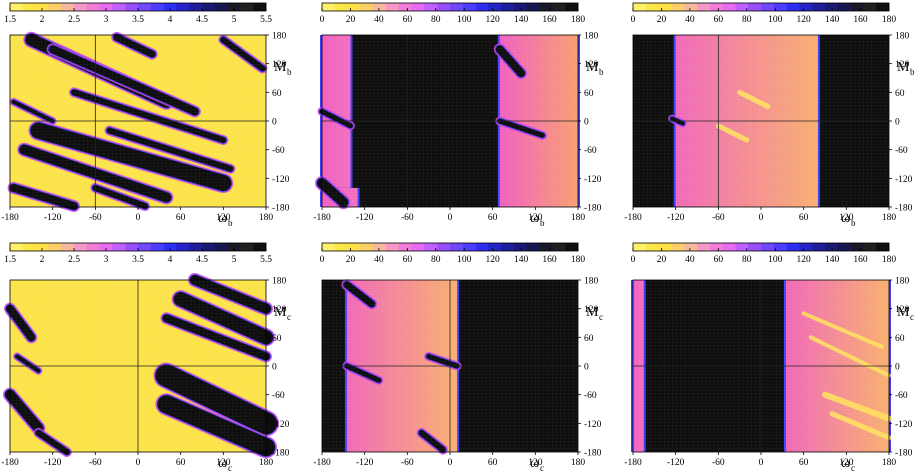 Image resolution: width=919 pixels, height=472 pixels. Describe the element at coordinates (10, 20) in the screenshot. I see `colorbar-tick-label: 1.5` at that location.